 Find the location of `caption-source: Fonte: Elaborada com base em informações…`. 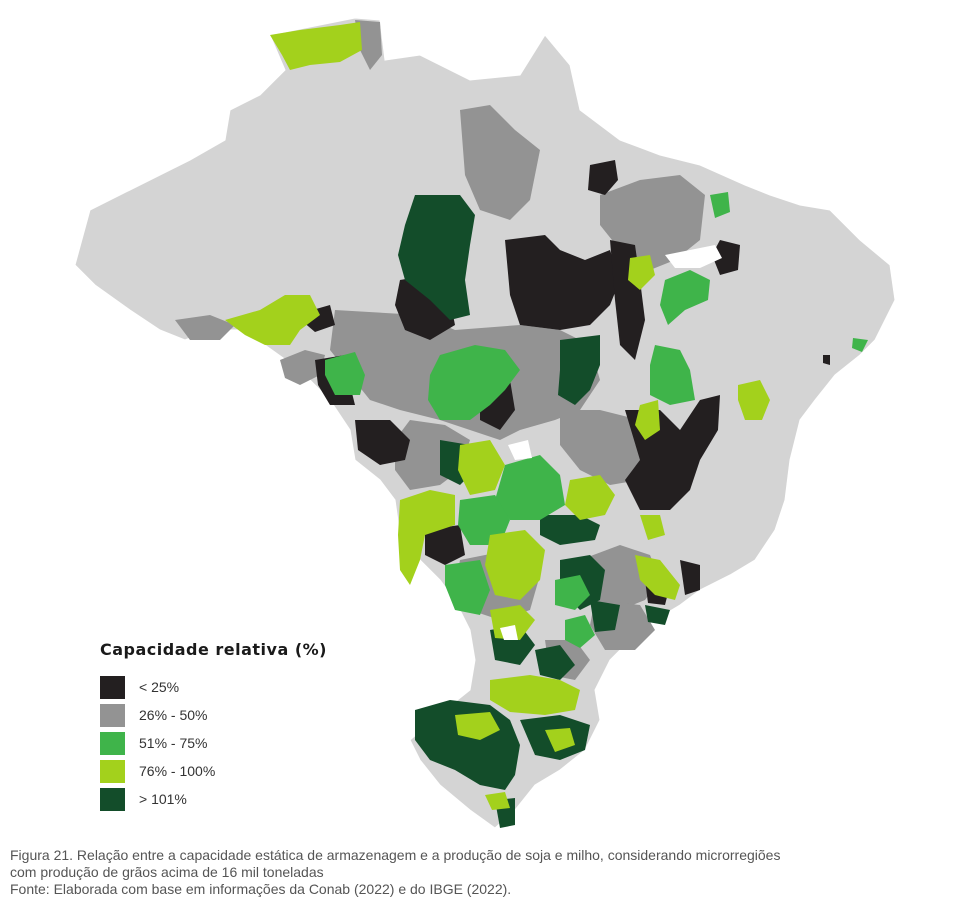

caption-source: Fonte: Elaborada com base em informações… is located at coordinates (261, 889).